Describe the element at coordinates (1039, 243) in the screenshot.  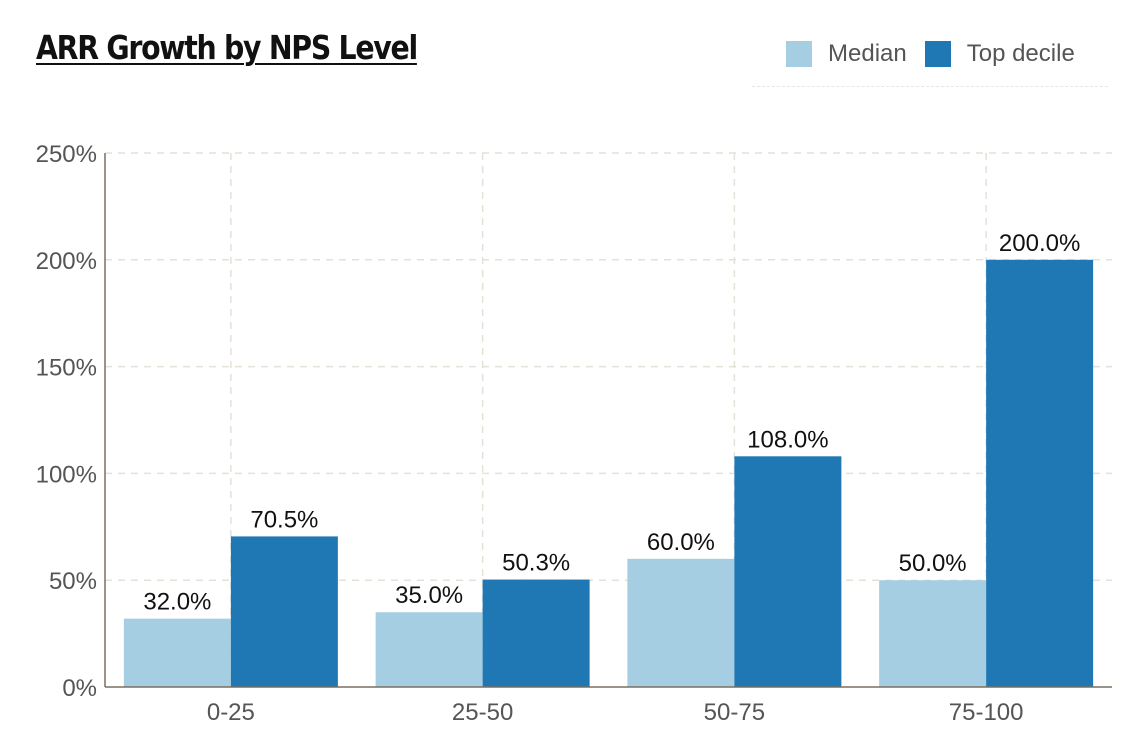
I see `data-label-top-decile: 200.0%` at that location.